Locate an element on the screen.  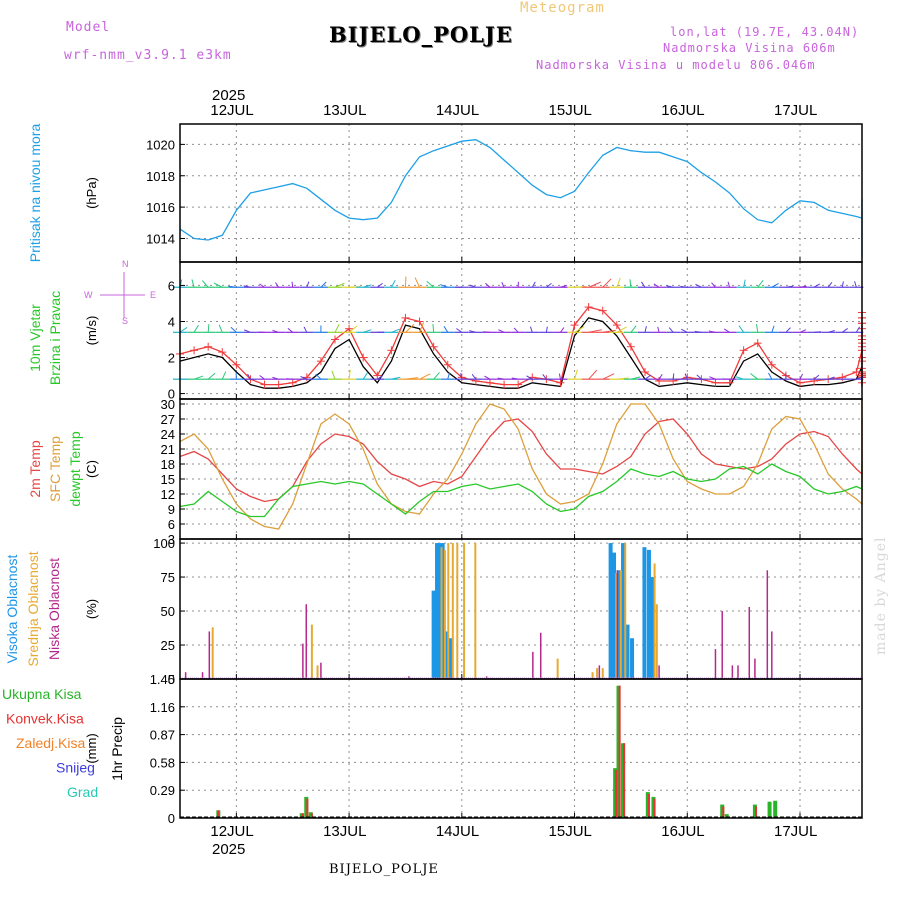
compass-w: W is located at coordinates (88, 295).